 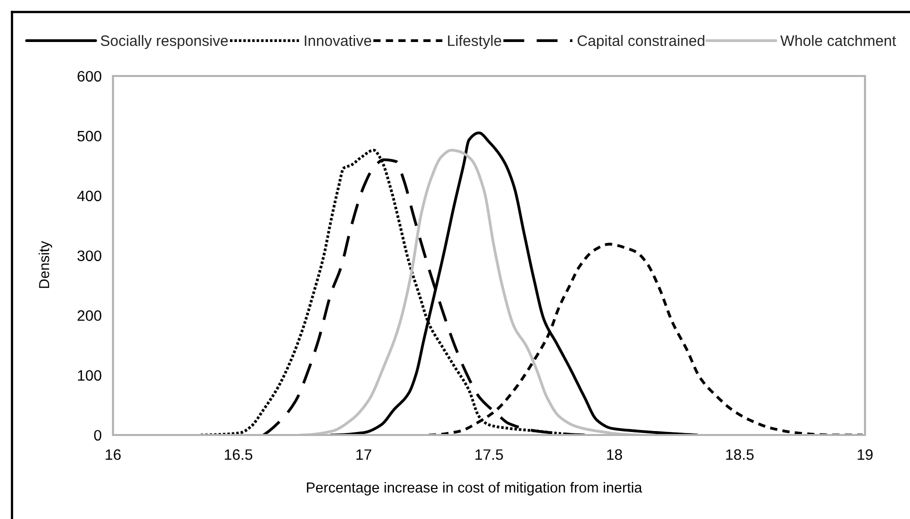 What do you see at coordinates (164, 42) in the screenshot?
I see `legend-label: Socially responsive` at bounding box center [164, 42].